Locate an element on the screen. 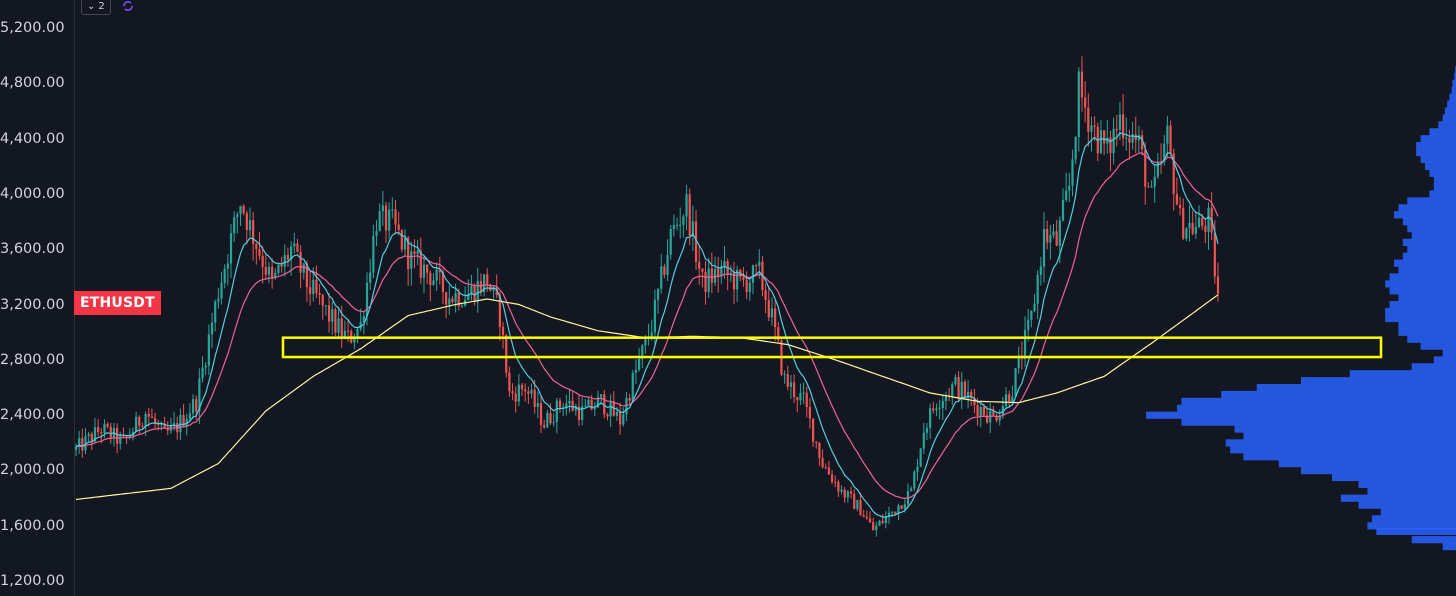 This screenshot has width=1456, height=596. y-tick-label: 5,200.00 is located at coordinates (32, 28).